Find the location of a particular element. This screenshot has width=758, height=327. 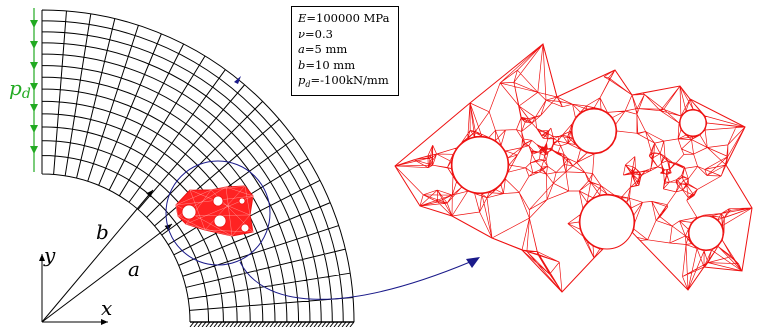

embedded-fine-mesh-patch is located at coordinates (214, 211).